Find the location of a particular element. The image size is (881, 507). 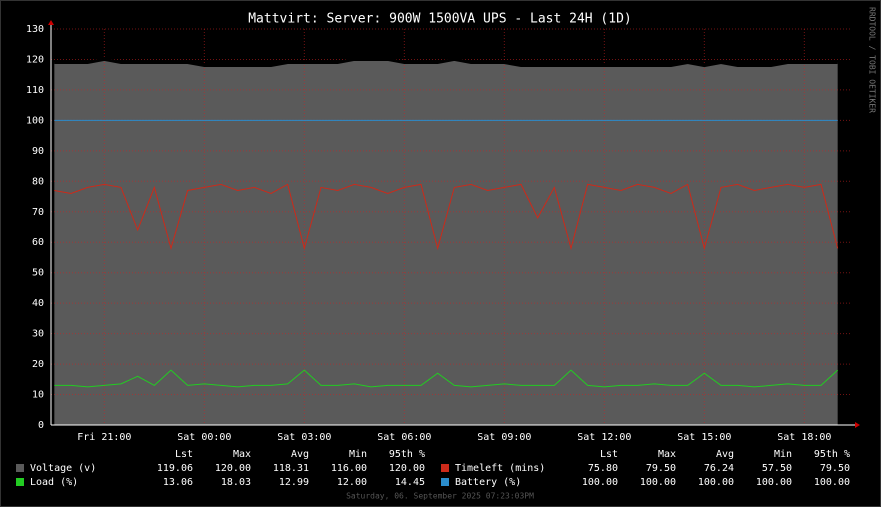

x-tick-label: Sat 06:00 is located at coordinates (404, 437).